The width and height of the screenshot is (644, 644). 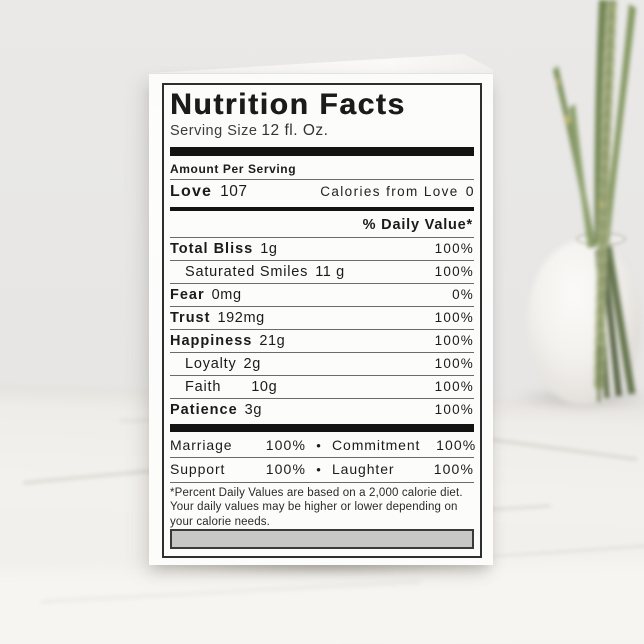 I want to click on nutrient-daily-value: 0%, so click(x=463, y=295).